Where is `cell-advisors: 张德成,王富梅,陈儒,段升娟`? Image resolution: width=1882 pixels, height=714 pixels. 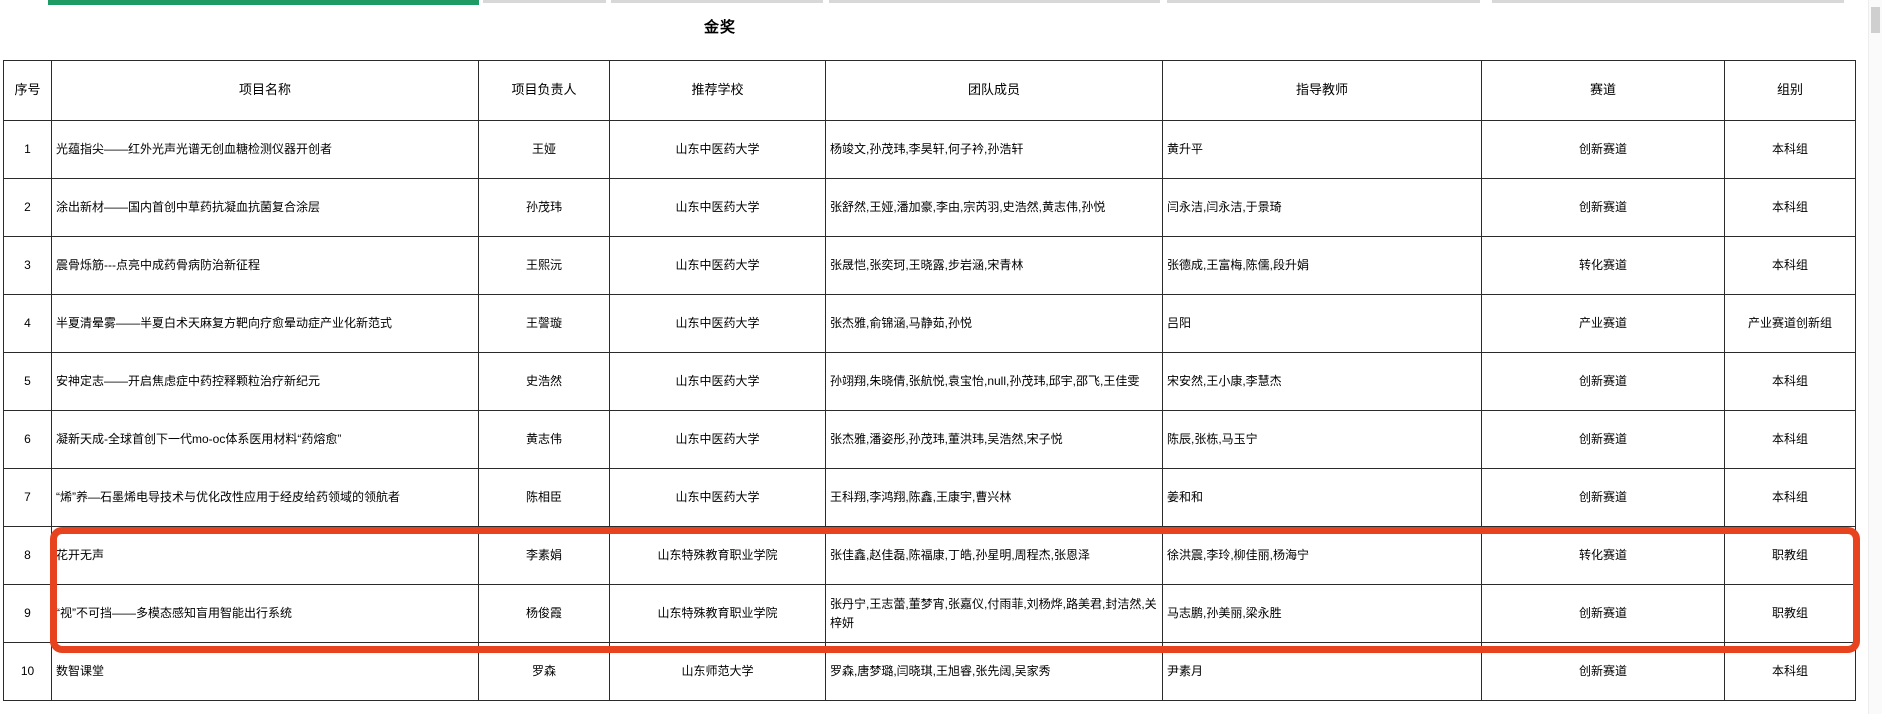
cell-advisors: 张德成,王富梅,陈儒,段升娟 is located at coordinates (1322, 265).